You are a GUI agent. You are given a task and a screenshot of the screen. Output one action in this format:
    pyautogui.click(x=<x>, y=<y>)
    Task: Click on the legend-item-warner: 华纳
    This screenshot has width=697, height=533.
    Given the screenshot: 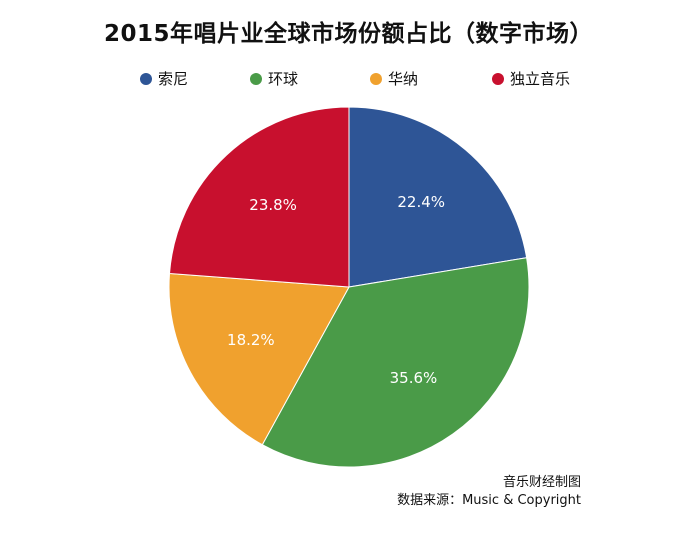 What is the action you would take?
    pyautogui.click(x=394, y=78)
    